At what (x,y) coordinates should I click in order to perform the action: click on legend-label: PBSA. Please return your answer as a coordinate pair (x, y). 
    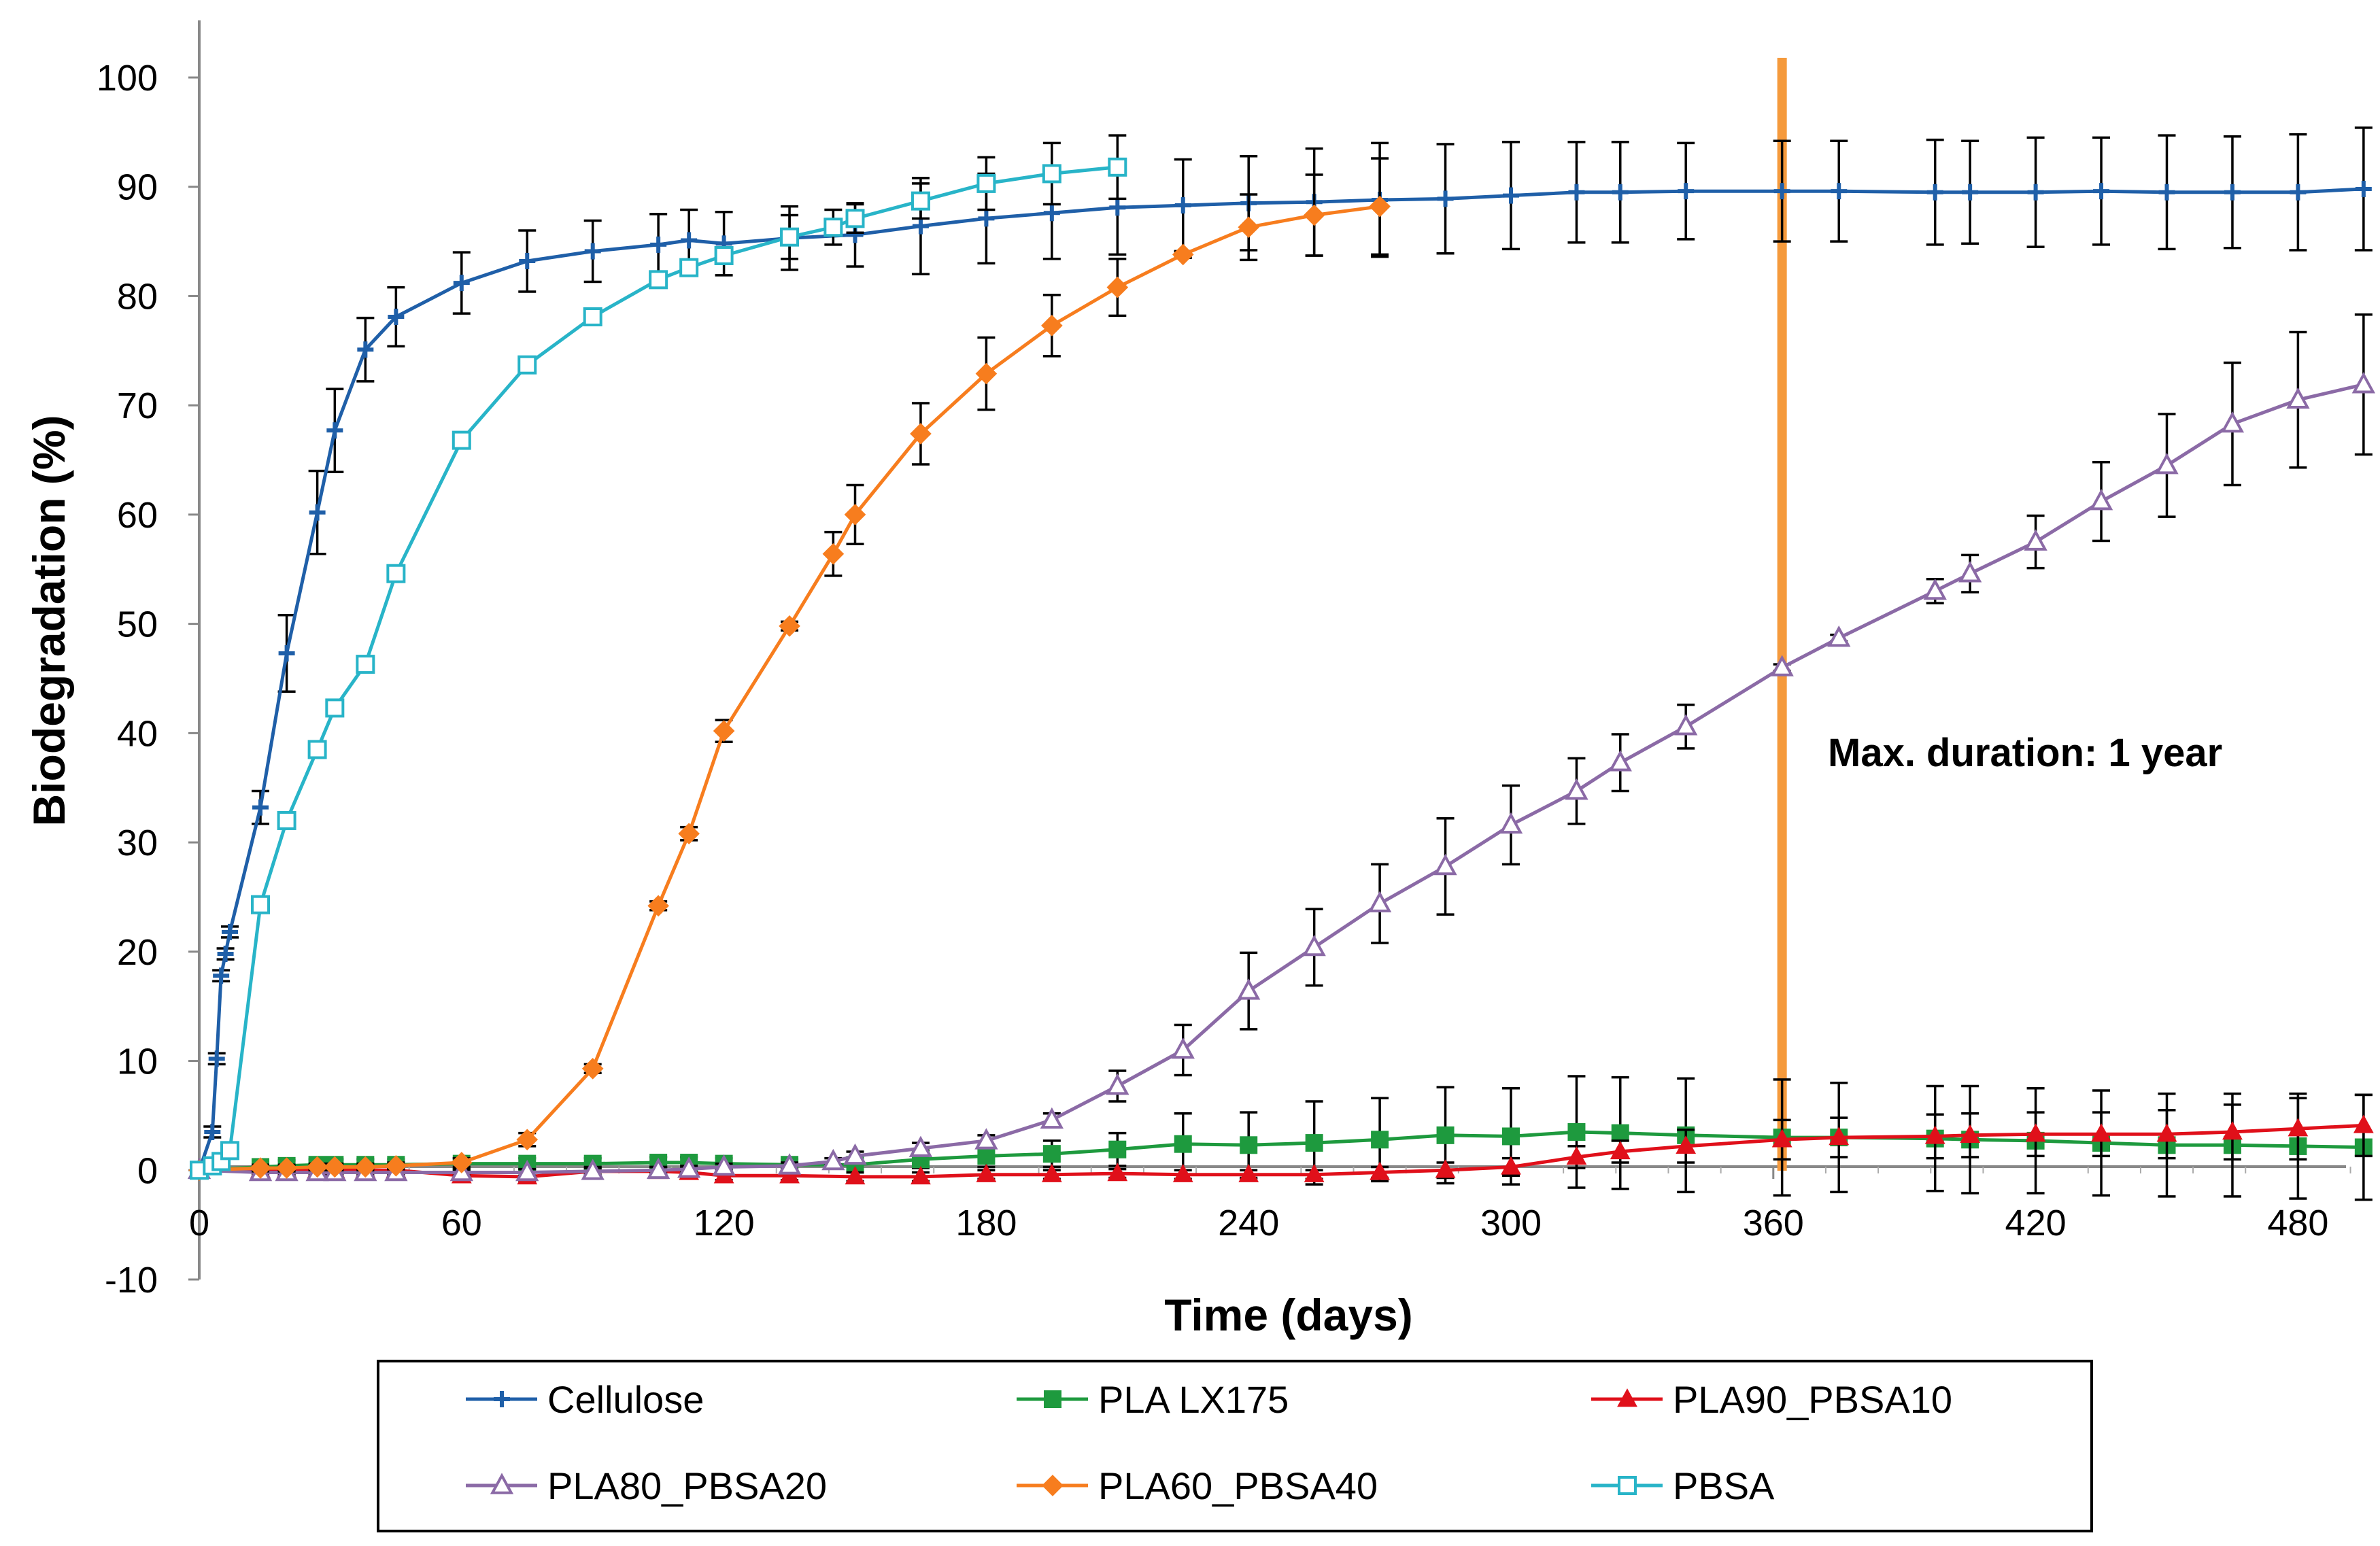
    Looking at the image, I should click on (1724, 1486).